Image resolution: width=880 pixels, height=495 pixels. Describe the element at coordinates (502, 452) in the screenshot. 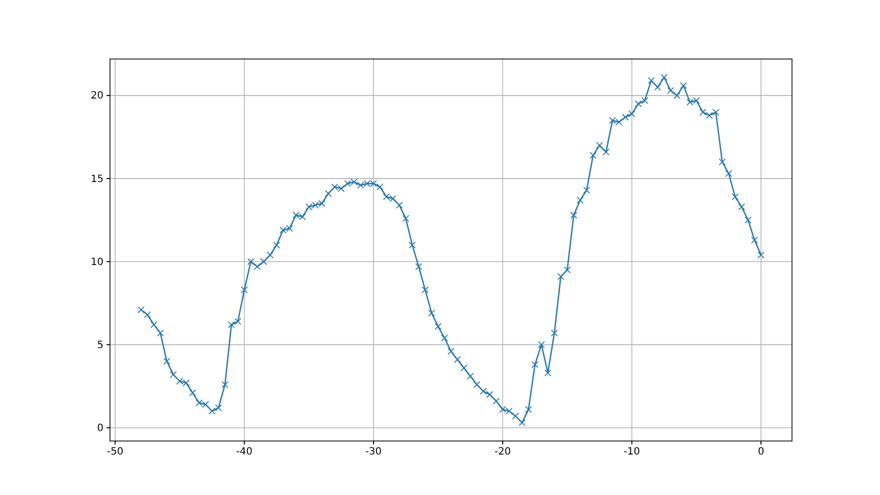

I see `x-tick-label: -20` at that location.